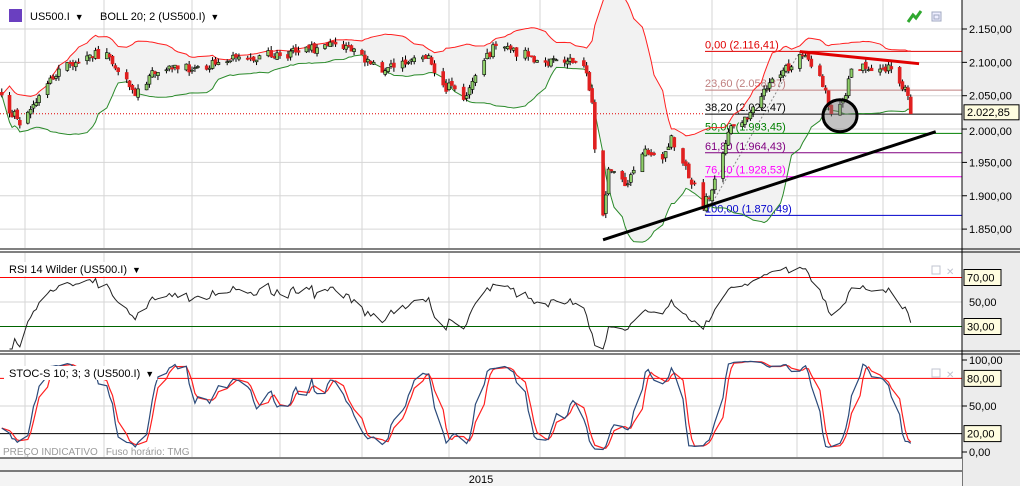 This screenshot has width=1020, height=486. I want to click on restore-icon, so click(936, 16).